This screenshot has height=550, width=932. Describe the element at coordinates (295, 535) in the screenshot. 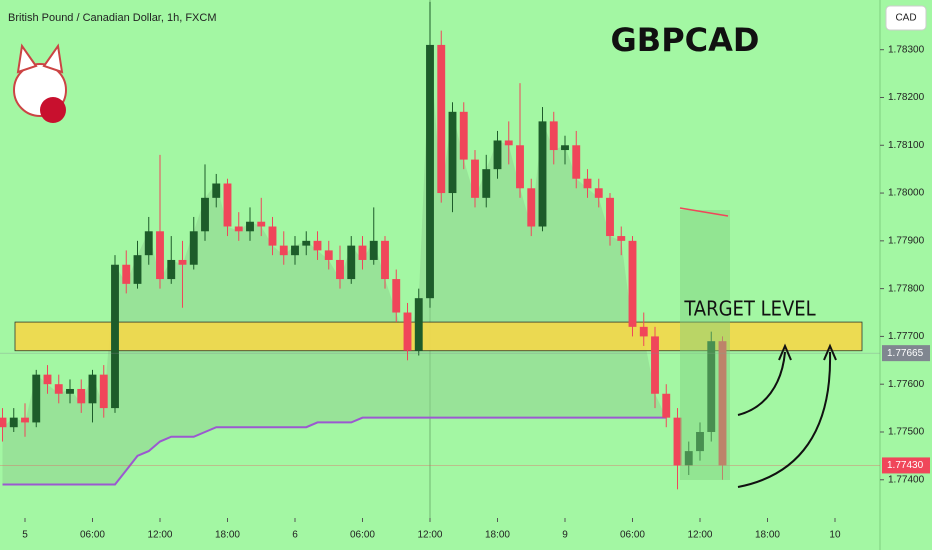

I see `x-tick-label: 6` at that location.